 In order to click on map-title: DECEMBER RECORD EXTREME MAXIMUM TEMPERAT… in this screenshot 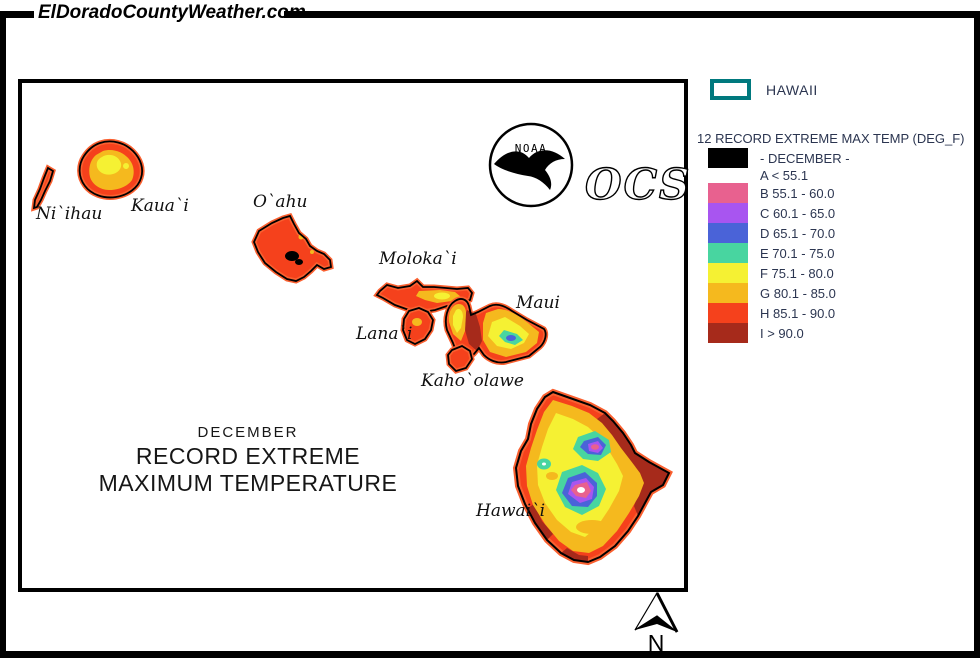, I will do `click(248, 460)`.